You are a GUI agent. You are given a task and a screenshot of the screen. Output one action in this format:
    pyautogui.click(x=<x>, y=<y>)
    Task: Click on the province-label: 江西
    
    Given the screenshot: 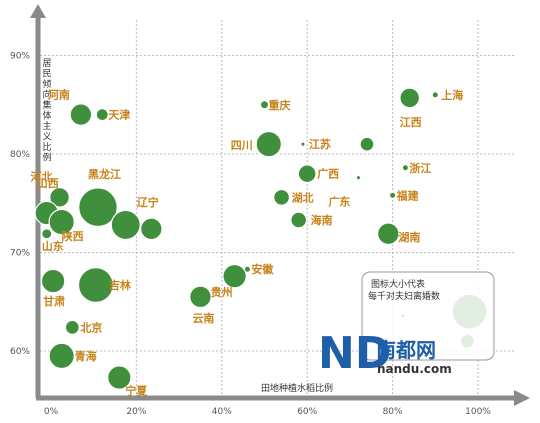 What is the action you would take?
    pyautogui.click(x=411, y=122)
    